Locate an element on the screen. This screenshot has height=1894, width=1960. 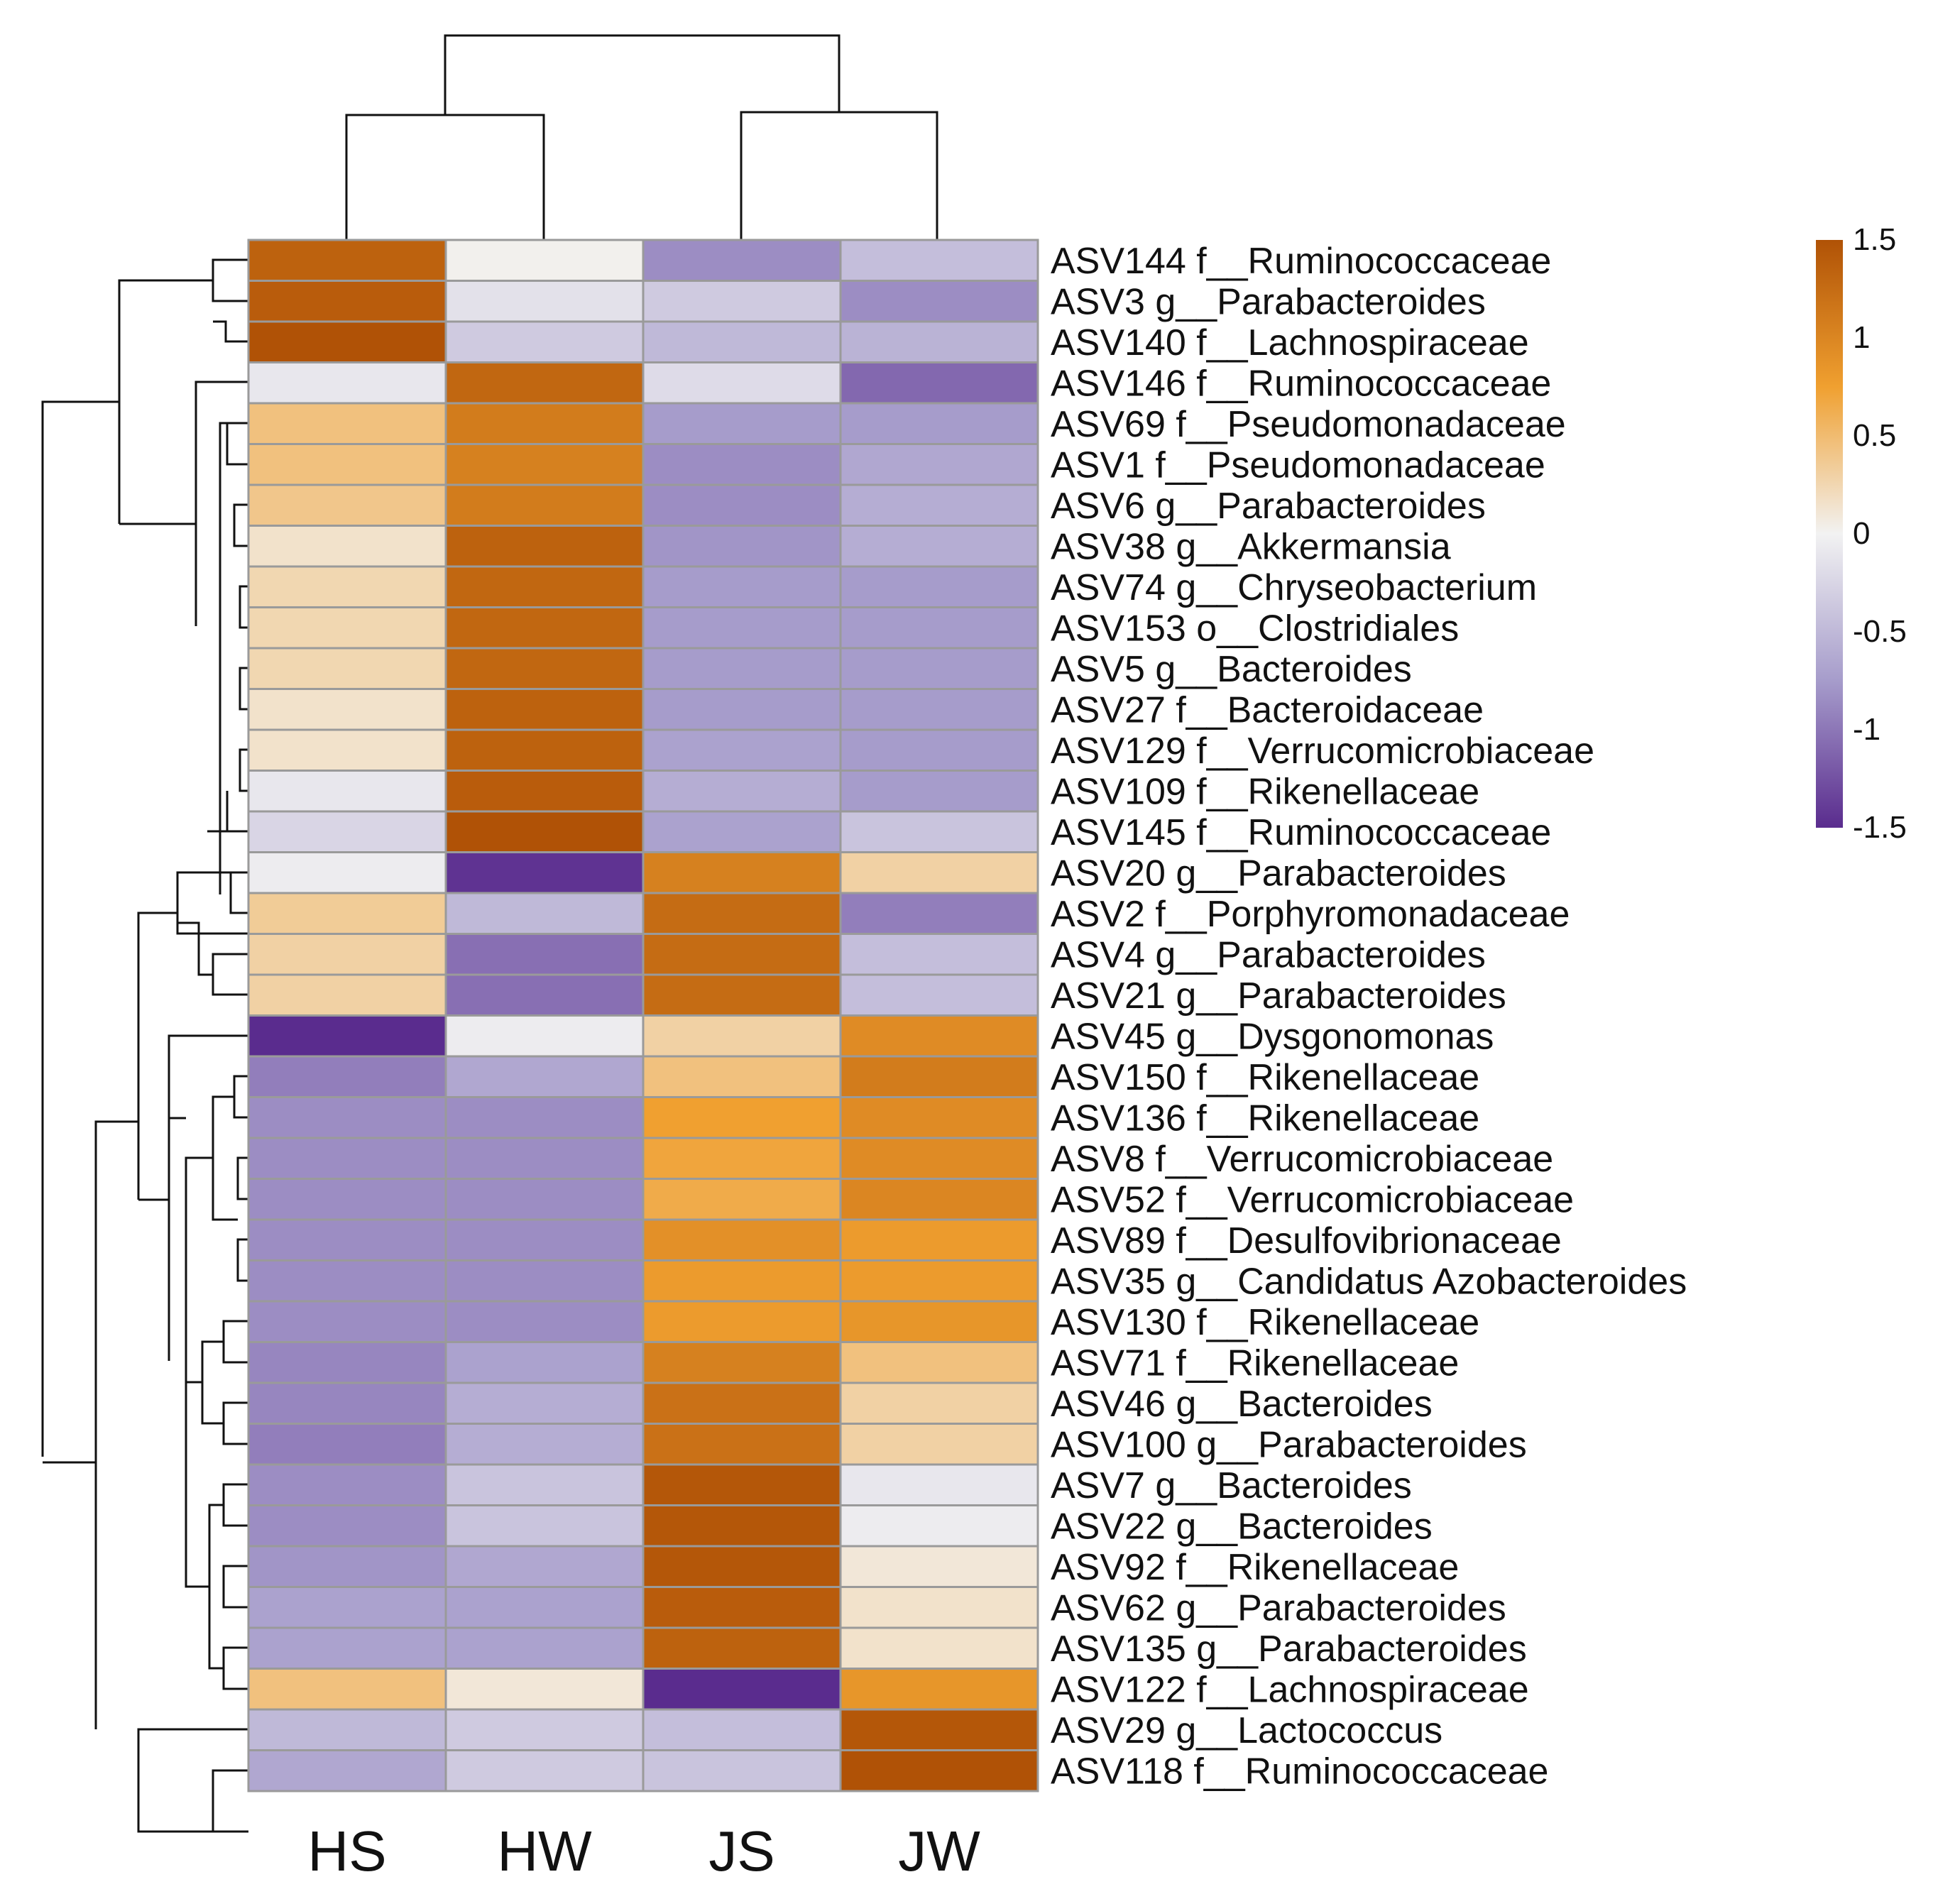
column-labels: HS HW JS JW is located at coordinates (644, 1851).